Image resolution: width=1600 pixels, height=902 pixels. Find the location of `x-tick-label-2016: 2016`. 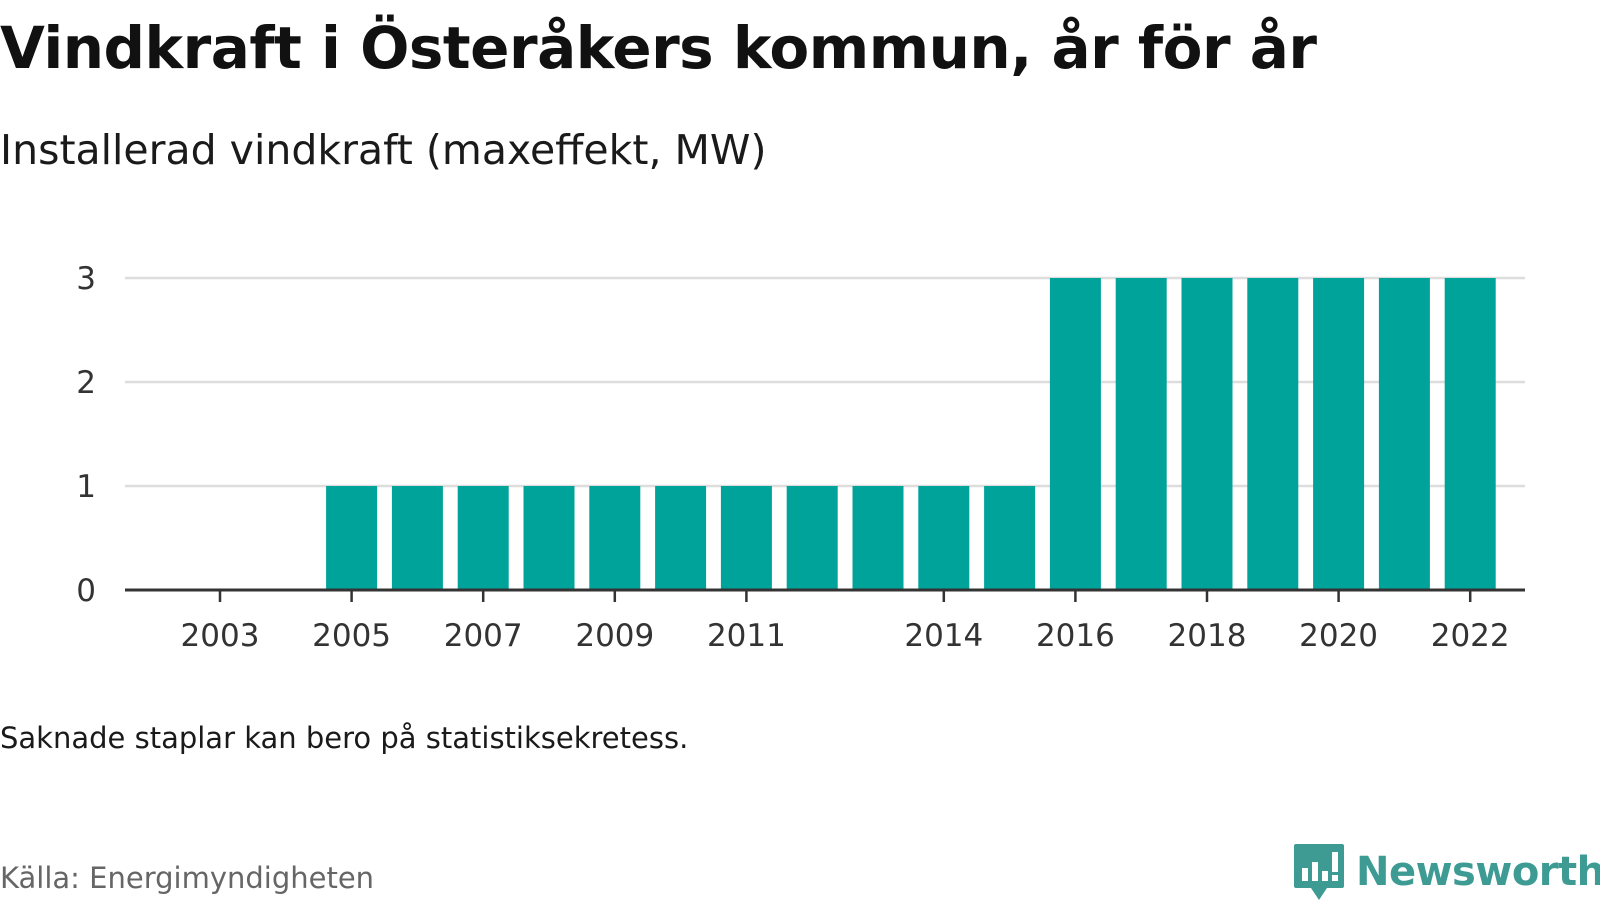

x-tick-label-2016: 2016 is located at coordinates (1075, 636).